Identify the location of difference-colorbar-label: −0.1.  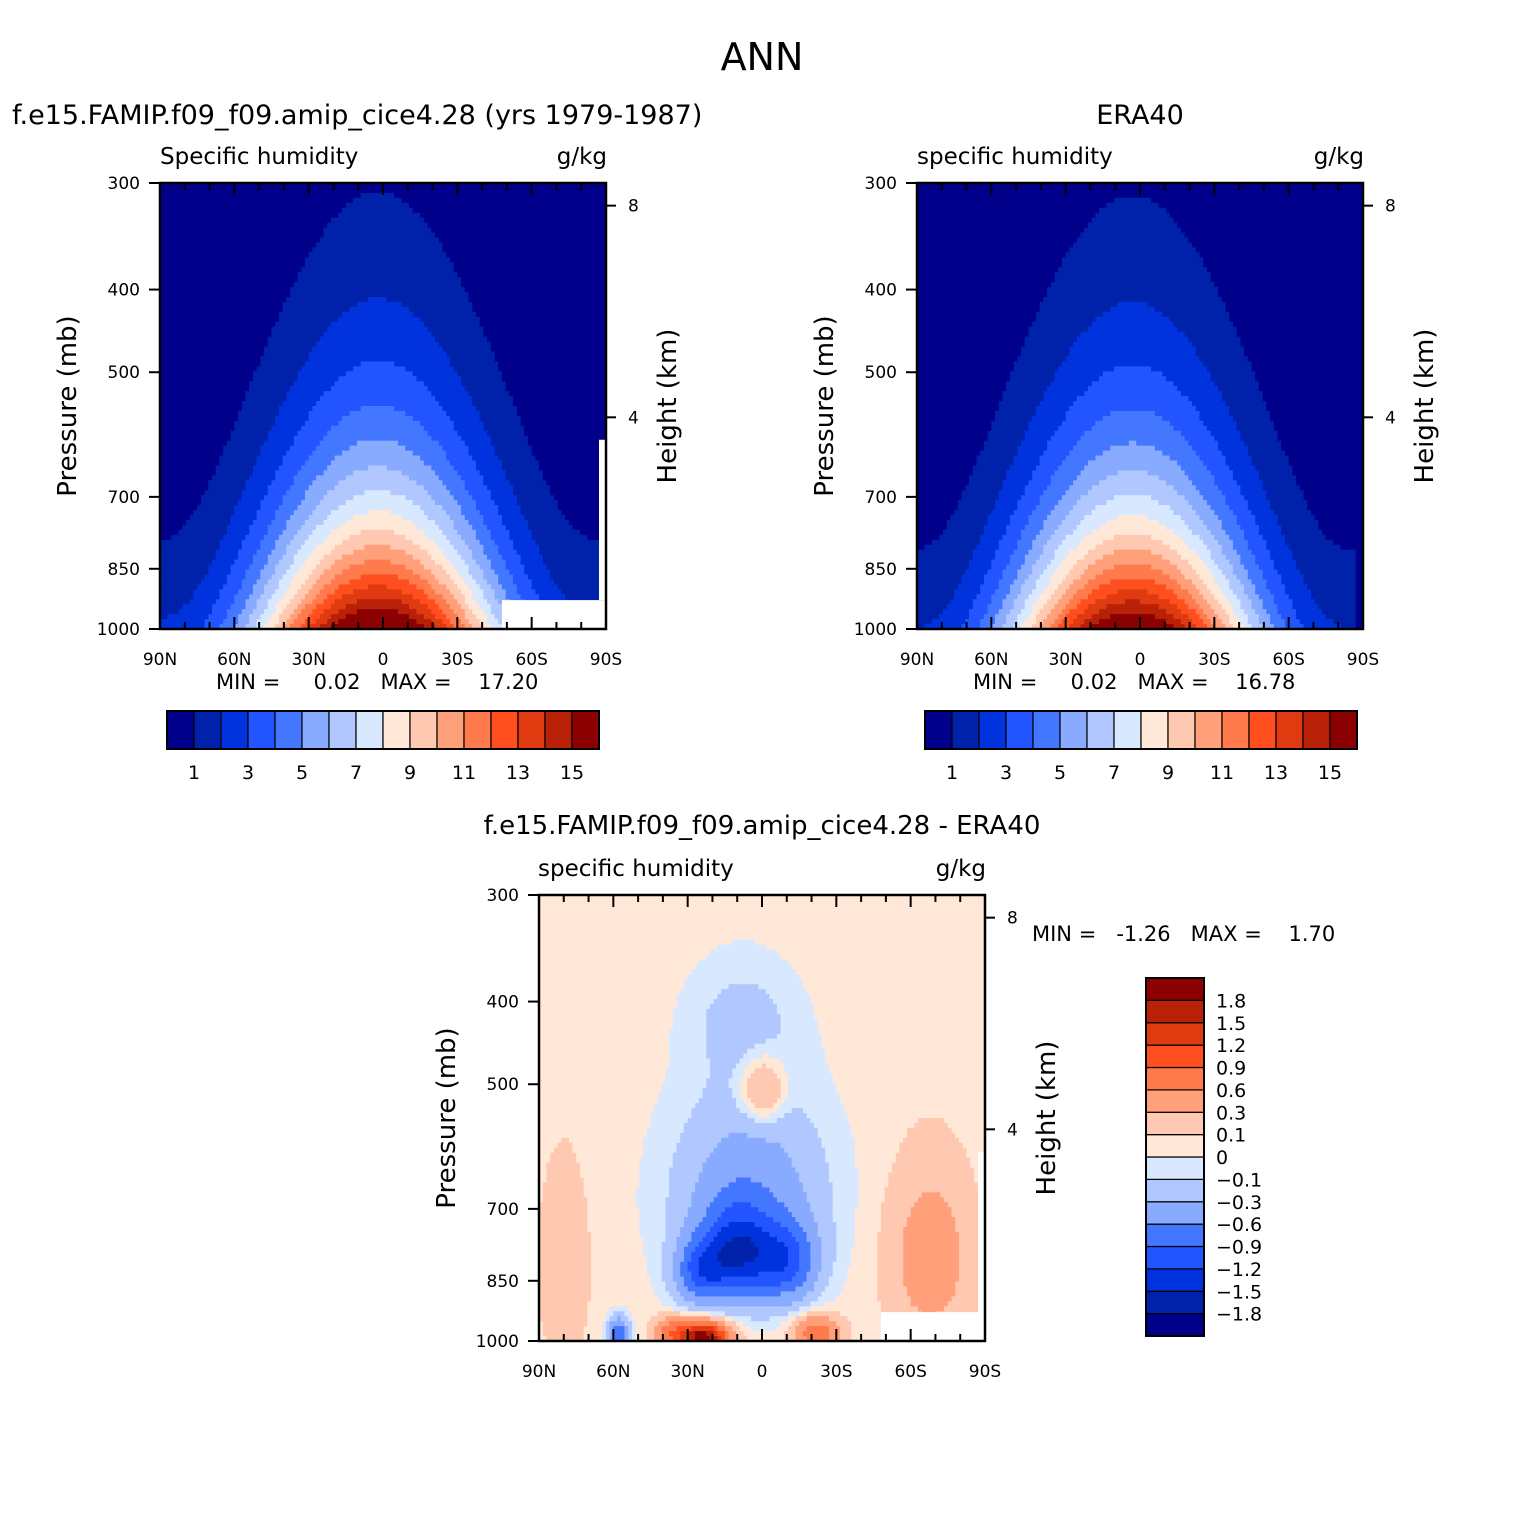
(1239, 1180).